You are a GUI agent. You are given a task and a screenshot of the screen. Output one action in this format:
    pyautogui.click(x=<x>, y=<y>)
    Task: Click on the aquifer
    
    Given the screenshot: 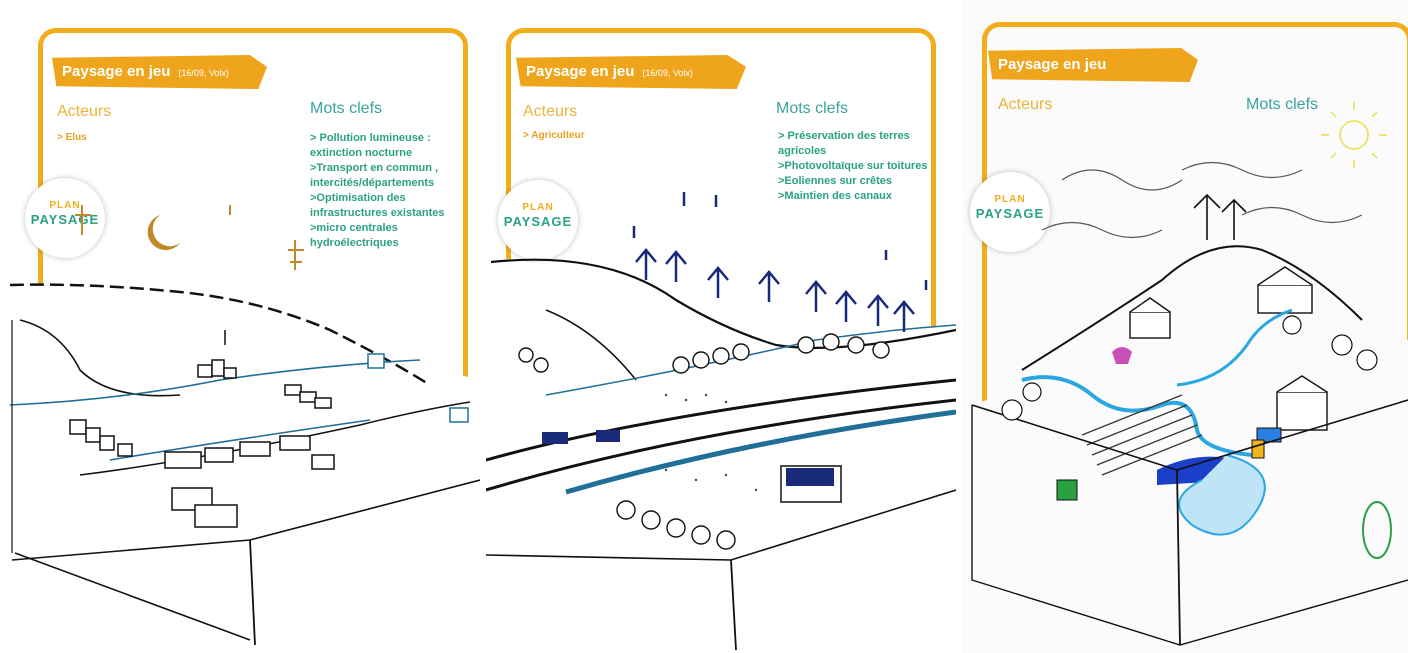 What is the action you would take?
    pyautogui.click(x=1222, y=495)
    